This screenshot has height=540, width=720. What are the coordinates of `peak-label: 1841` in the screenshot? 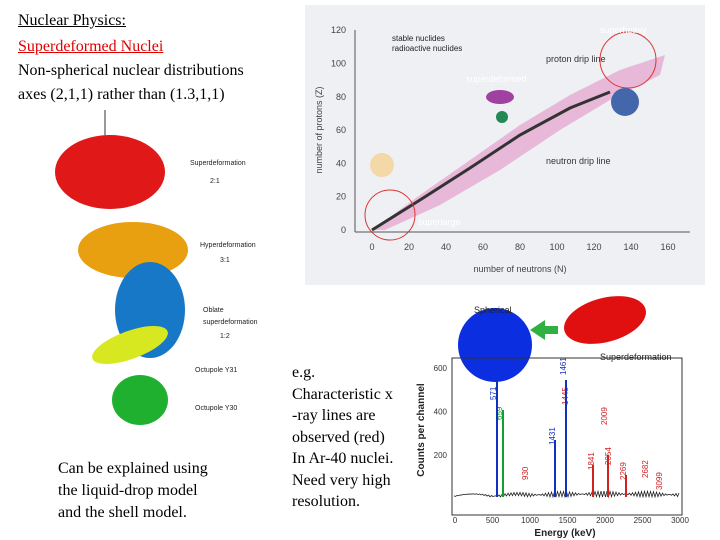 It's located at (591, 461).